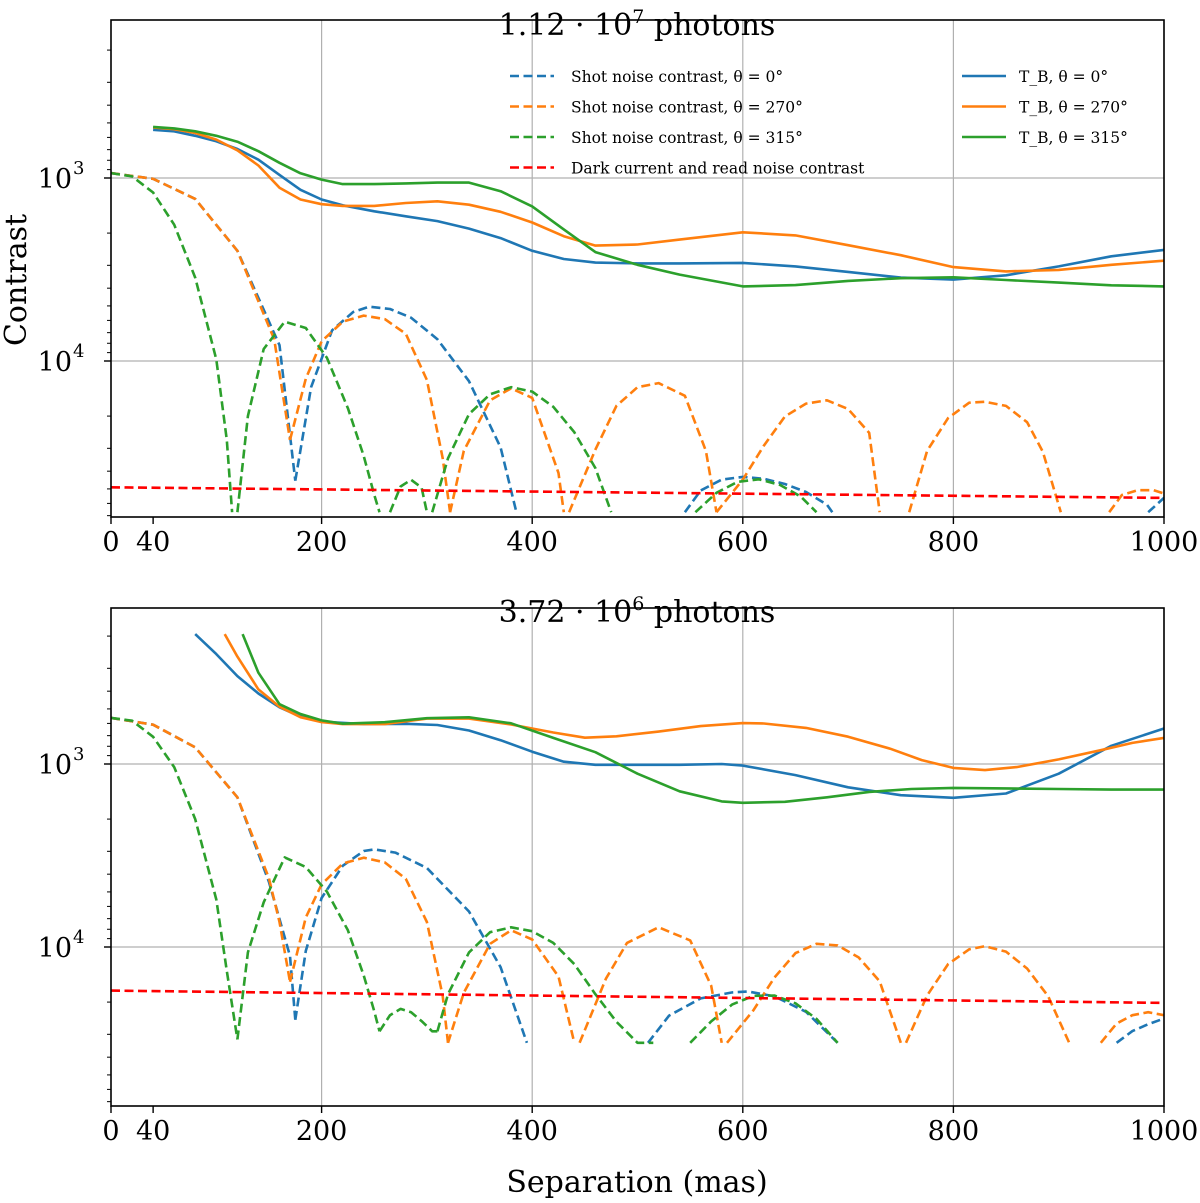  What do you see at coordinates (637, 24) in the screenshot?
I see `chart-title: 1.12 · 107 photons` at bounding box center [637, 24].